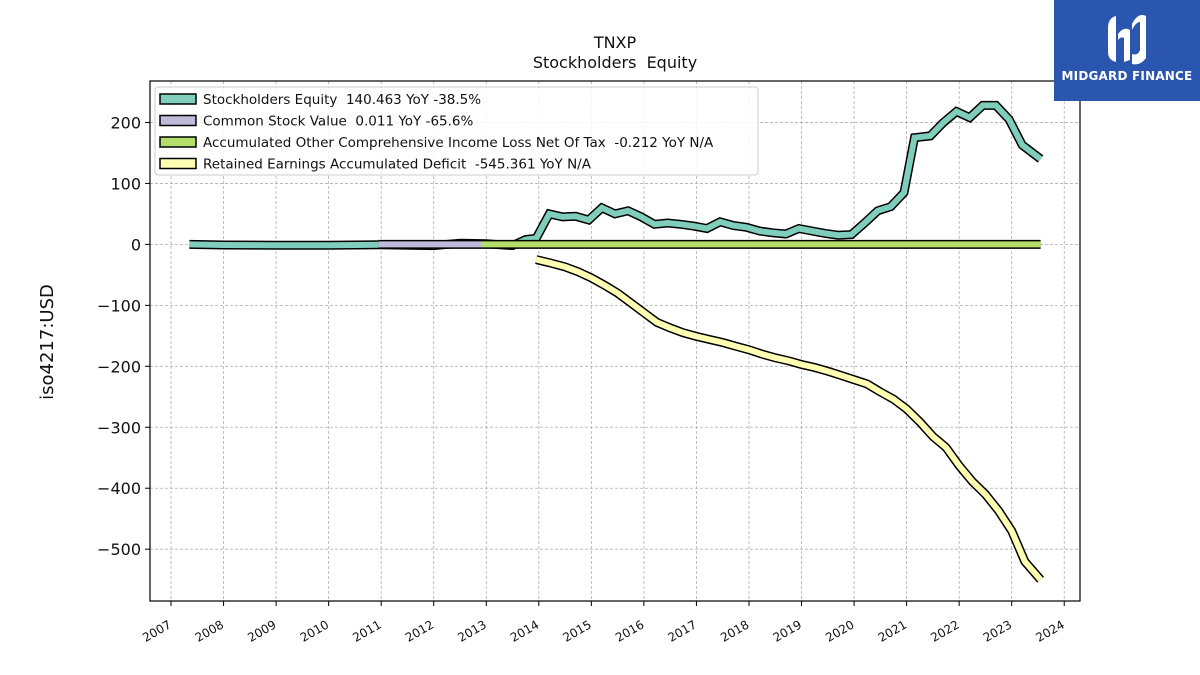 The image size is (1200, 675). I want to click on chart-subtitle: Stockholders Equity, so click(615, 62).